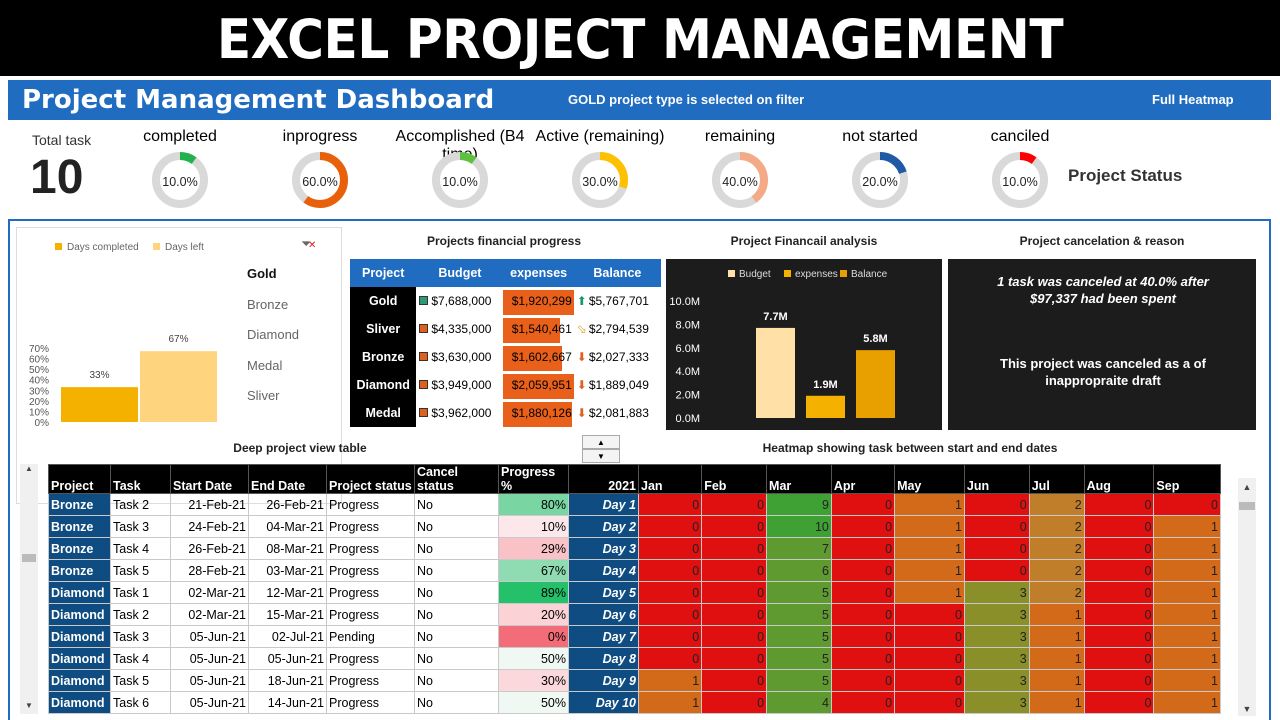 The height and width of the screenshot is (720, 1280). What do you see at coordinates (309, 243) in the screenshot?
I see `clear-filter-icon: ⏷ ✕` at bounding box center [309, 243].